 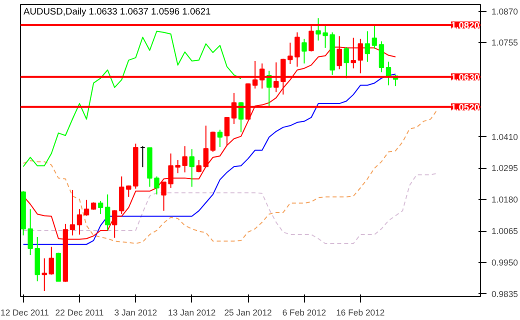 I want to click on x-tick-label: 22 Dec 2011, so click(x=79, y=313).